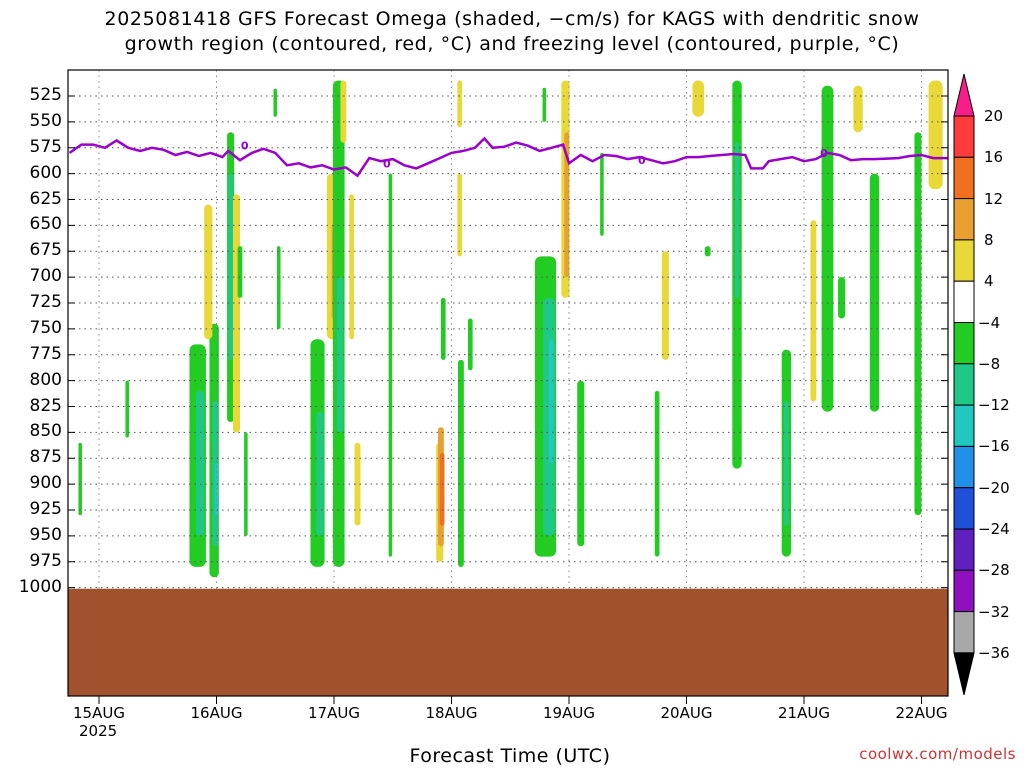  I want to click on x-tick-label: 20AUG, so click(686, 713).